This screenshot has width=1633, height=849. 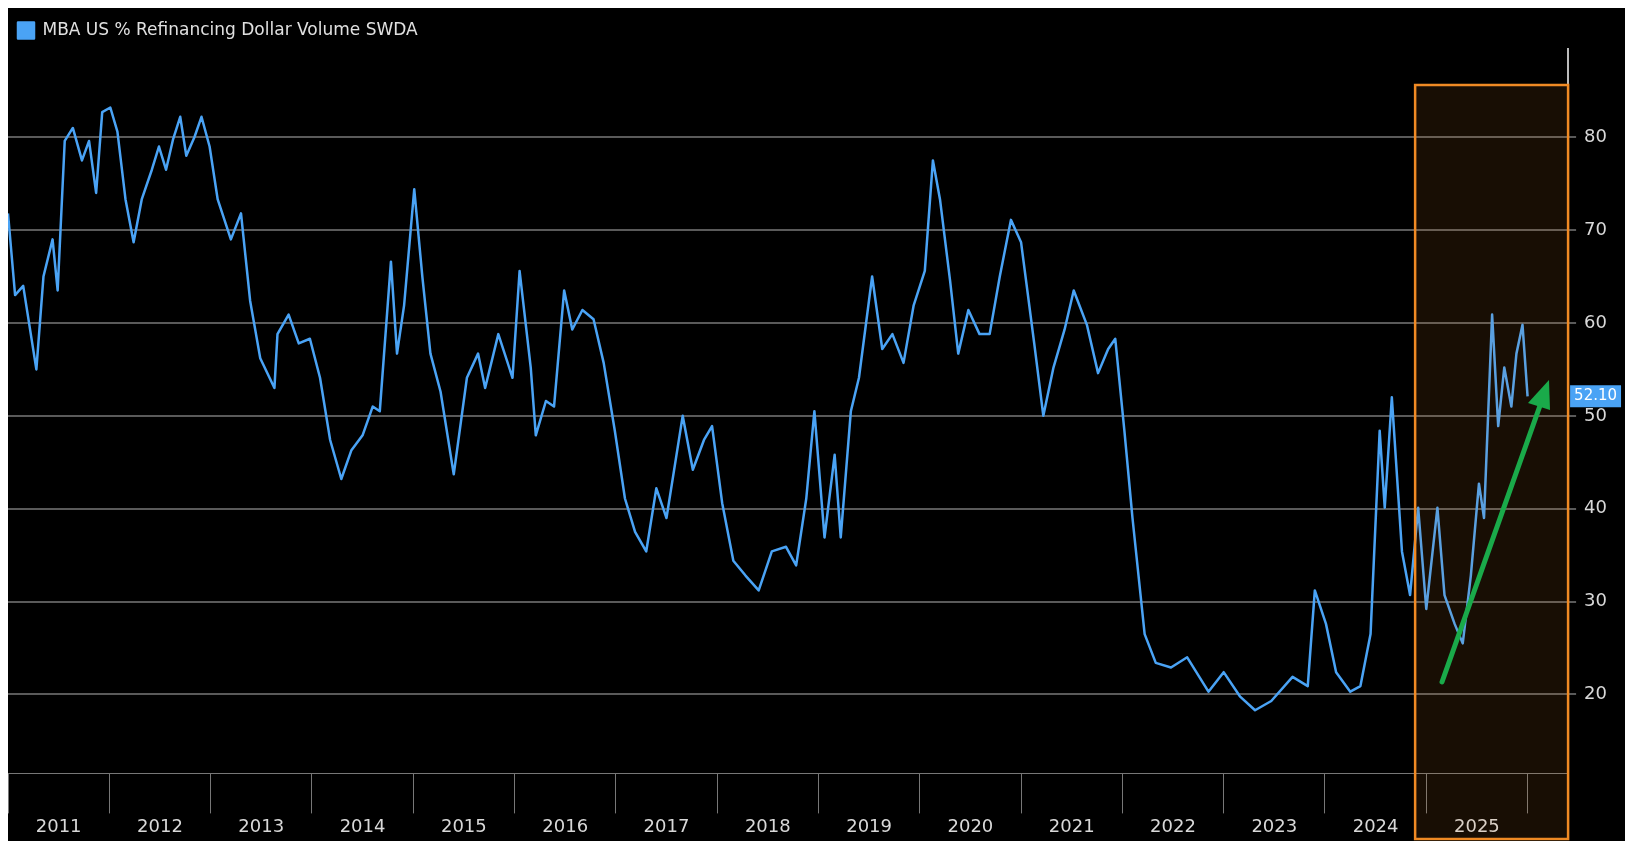 What do you see at coordinates (463, 825) in the screenshot?
I see `x-tick-label: 2015` at bounding box center [463, 825].